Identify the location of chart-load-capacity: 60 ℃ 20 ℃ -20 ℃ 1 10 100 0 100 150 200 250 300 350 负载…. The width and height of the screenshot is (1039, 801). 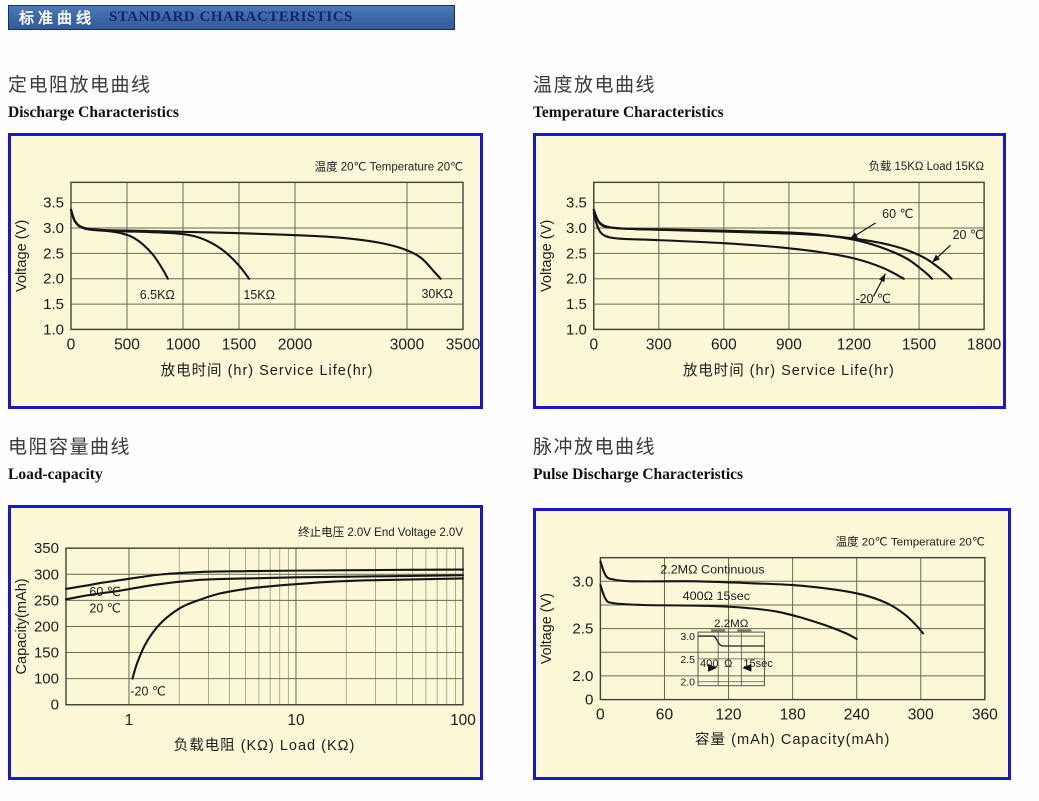
(245, 639).